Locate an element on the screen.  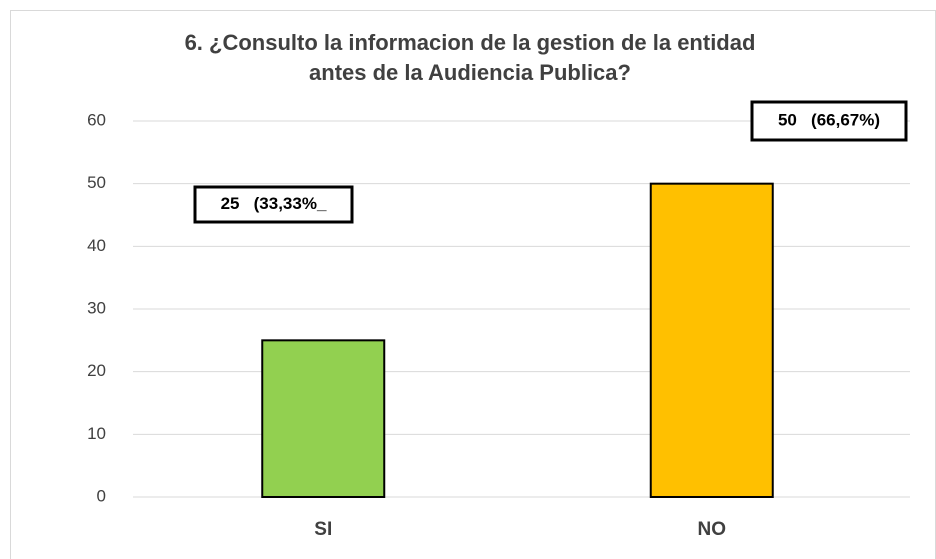
y-tick-label: 20 is located at coordinates (96, 370).